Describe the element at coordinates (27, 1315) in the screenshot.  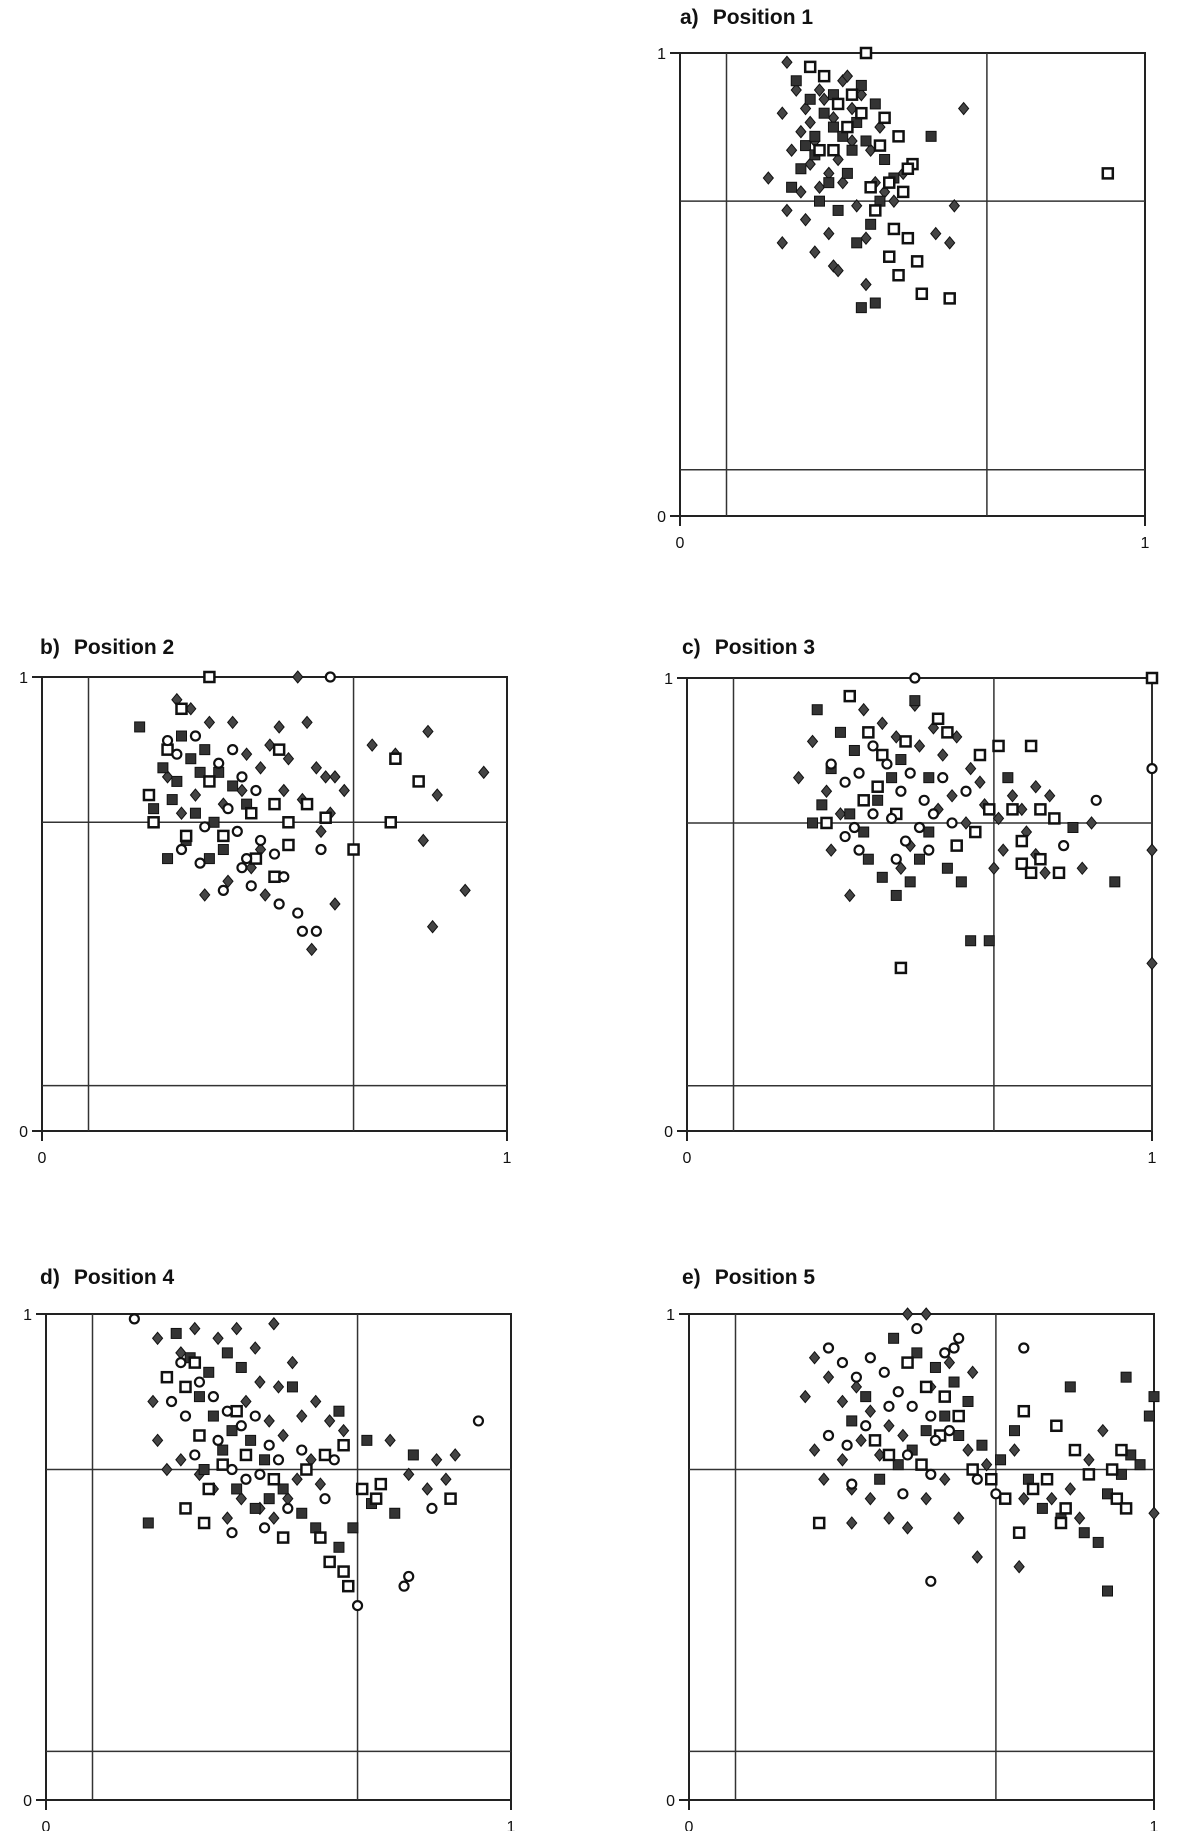
I see `y-tick-label: 1` at that location.